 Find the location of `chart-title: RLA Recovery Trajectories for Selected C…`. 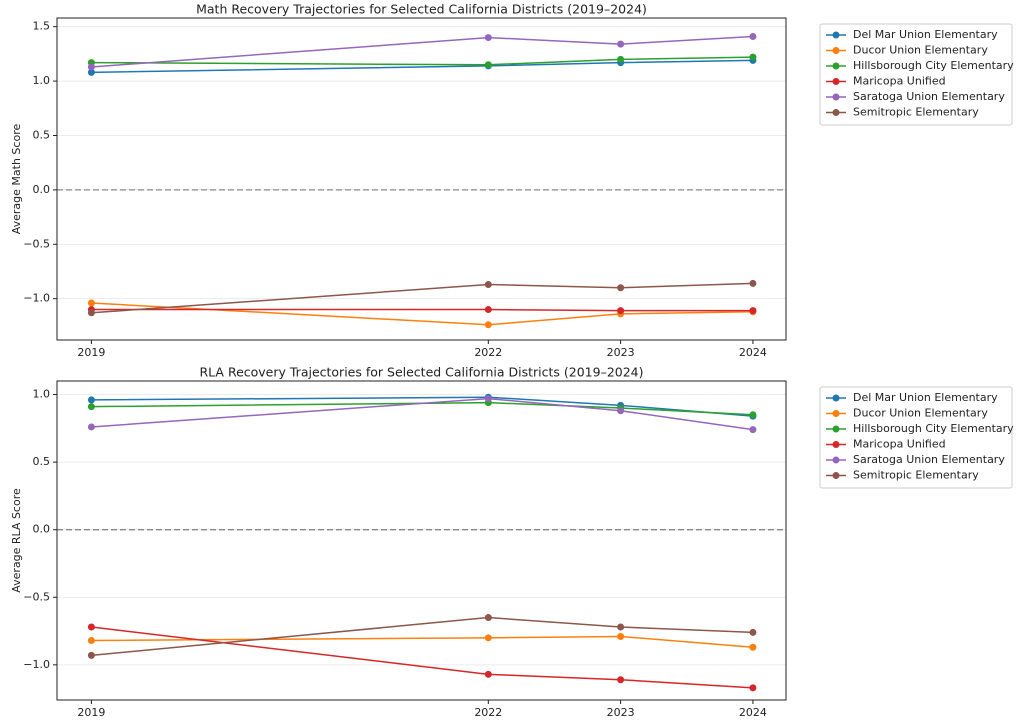

chart-title: RLA Recovery Trajectories for Selected C… is located at coordinates (421, 372).